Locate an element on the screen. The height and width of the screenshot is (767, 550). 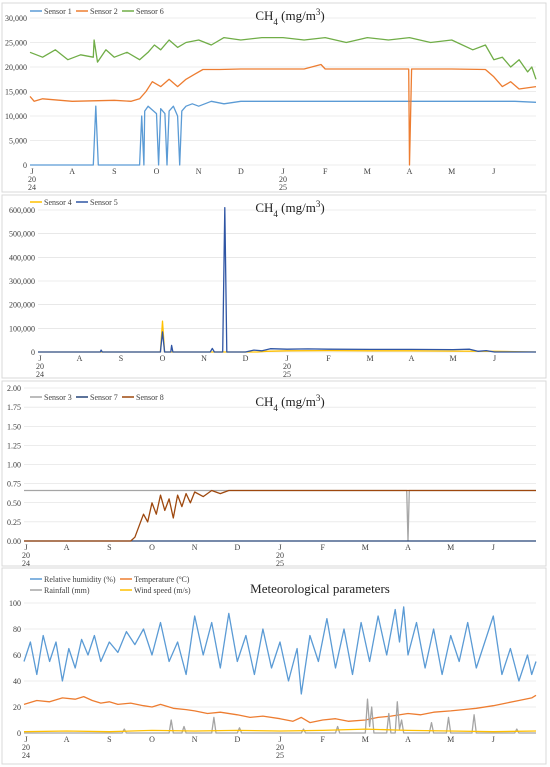
legend-item: Sensor 4 is located at coordinates (51, 202).